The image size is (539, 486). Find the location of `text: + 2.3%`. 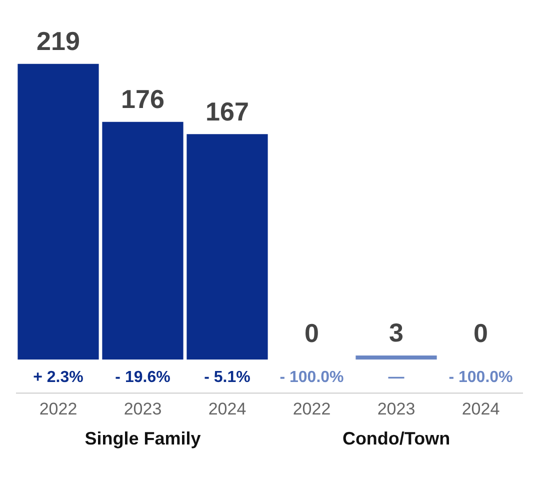

text: + 2.3% is located at coordinates (58, 377).